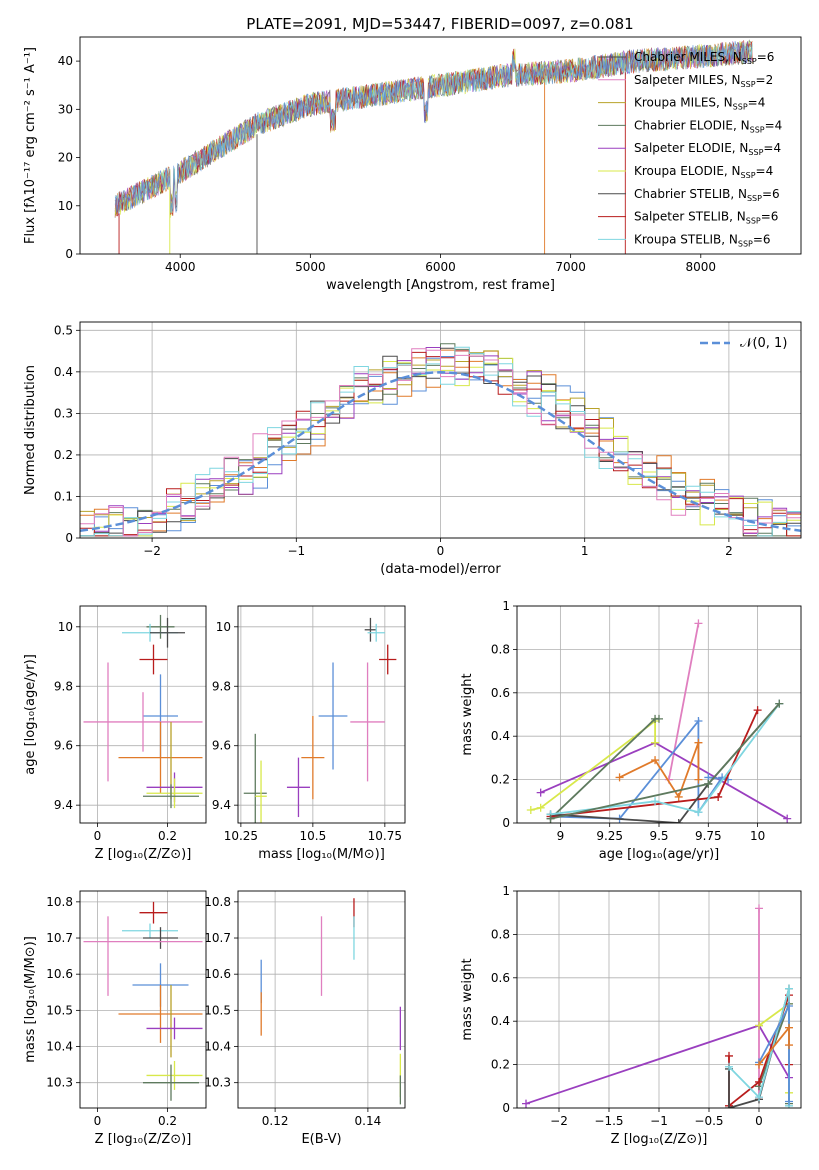 This screenshot has width=819, height=1170. What do you see at coordinates (585, 551) in the screenshot?
I see `x-tick-label: 1` at bounding box center [585, 551].